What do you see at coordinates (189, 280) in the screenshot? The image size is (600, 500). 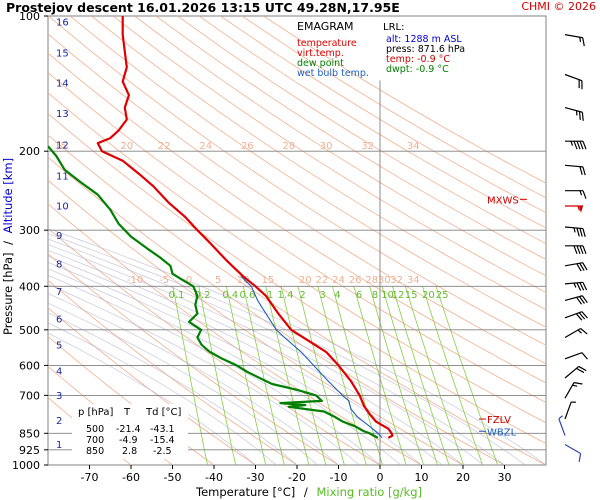 I see `adiabat-label: 0` at bounding box center [189, 280].